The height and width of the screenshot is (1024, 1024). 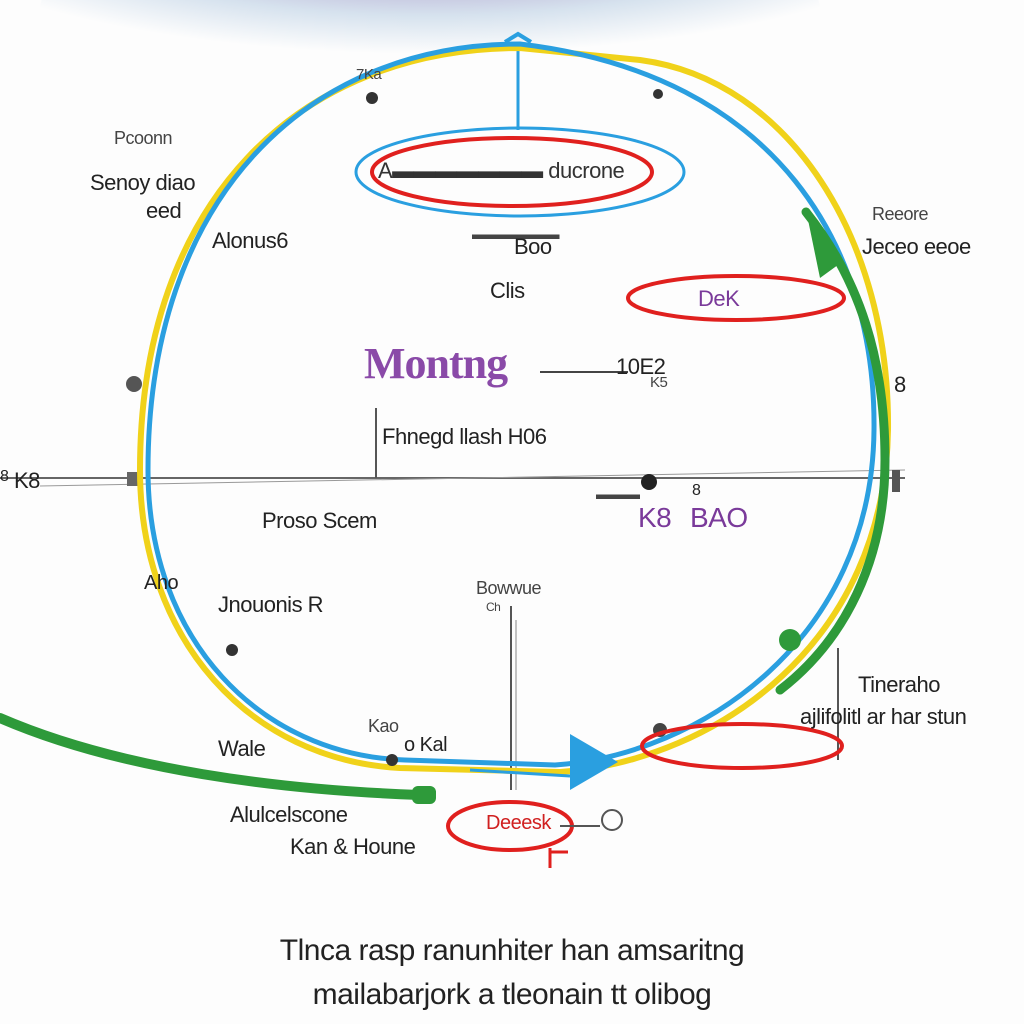 What do you see at coordinates (512, 950) in the screenshot?
I see `caption-line-1: Tlnca rasp ranunhiter han amsaritng` at bounding box center [512, 950].